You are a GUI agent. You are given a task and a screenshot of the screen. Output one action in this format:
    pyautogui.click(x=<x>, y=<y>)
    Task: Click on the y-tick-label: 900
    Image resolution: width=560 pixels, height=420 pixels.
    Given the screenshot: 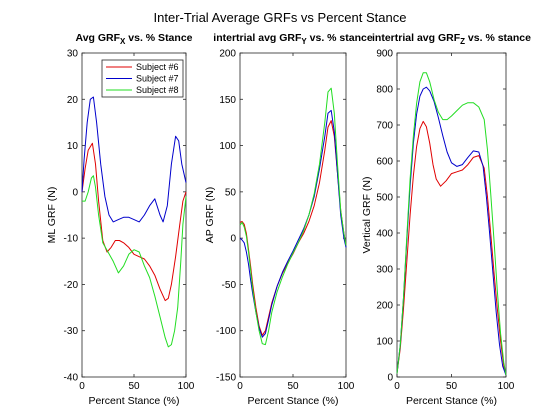 What is the action you would take?
    pyautogui.click(x=384, y=54)
    